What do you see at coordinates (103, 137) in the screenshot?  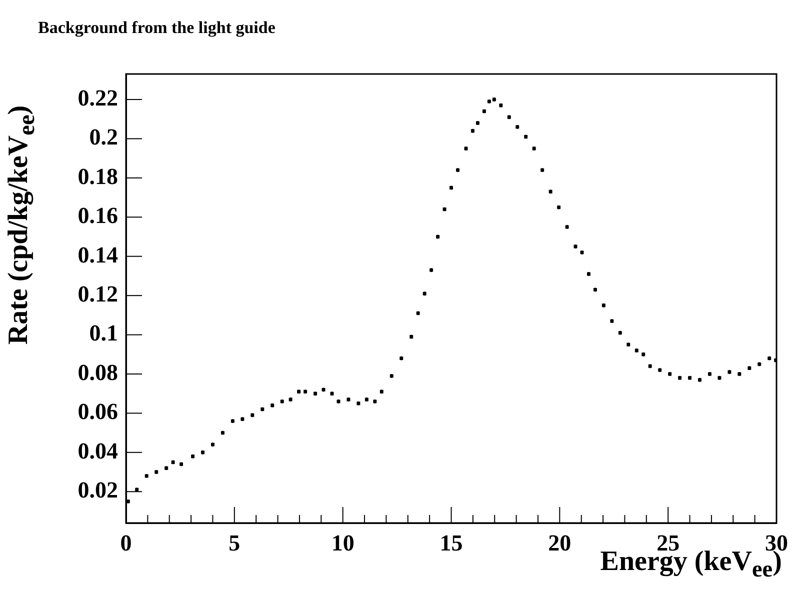 I see `y-tick-label: 0.2` at bounding box center [103, 137].